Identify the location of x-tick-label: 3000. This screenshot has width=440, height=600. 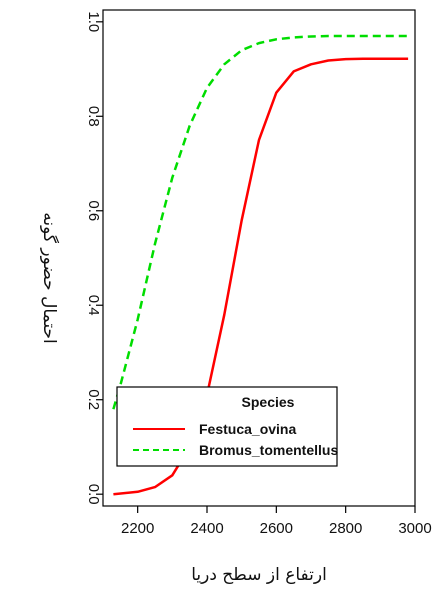
(414, 528).